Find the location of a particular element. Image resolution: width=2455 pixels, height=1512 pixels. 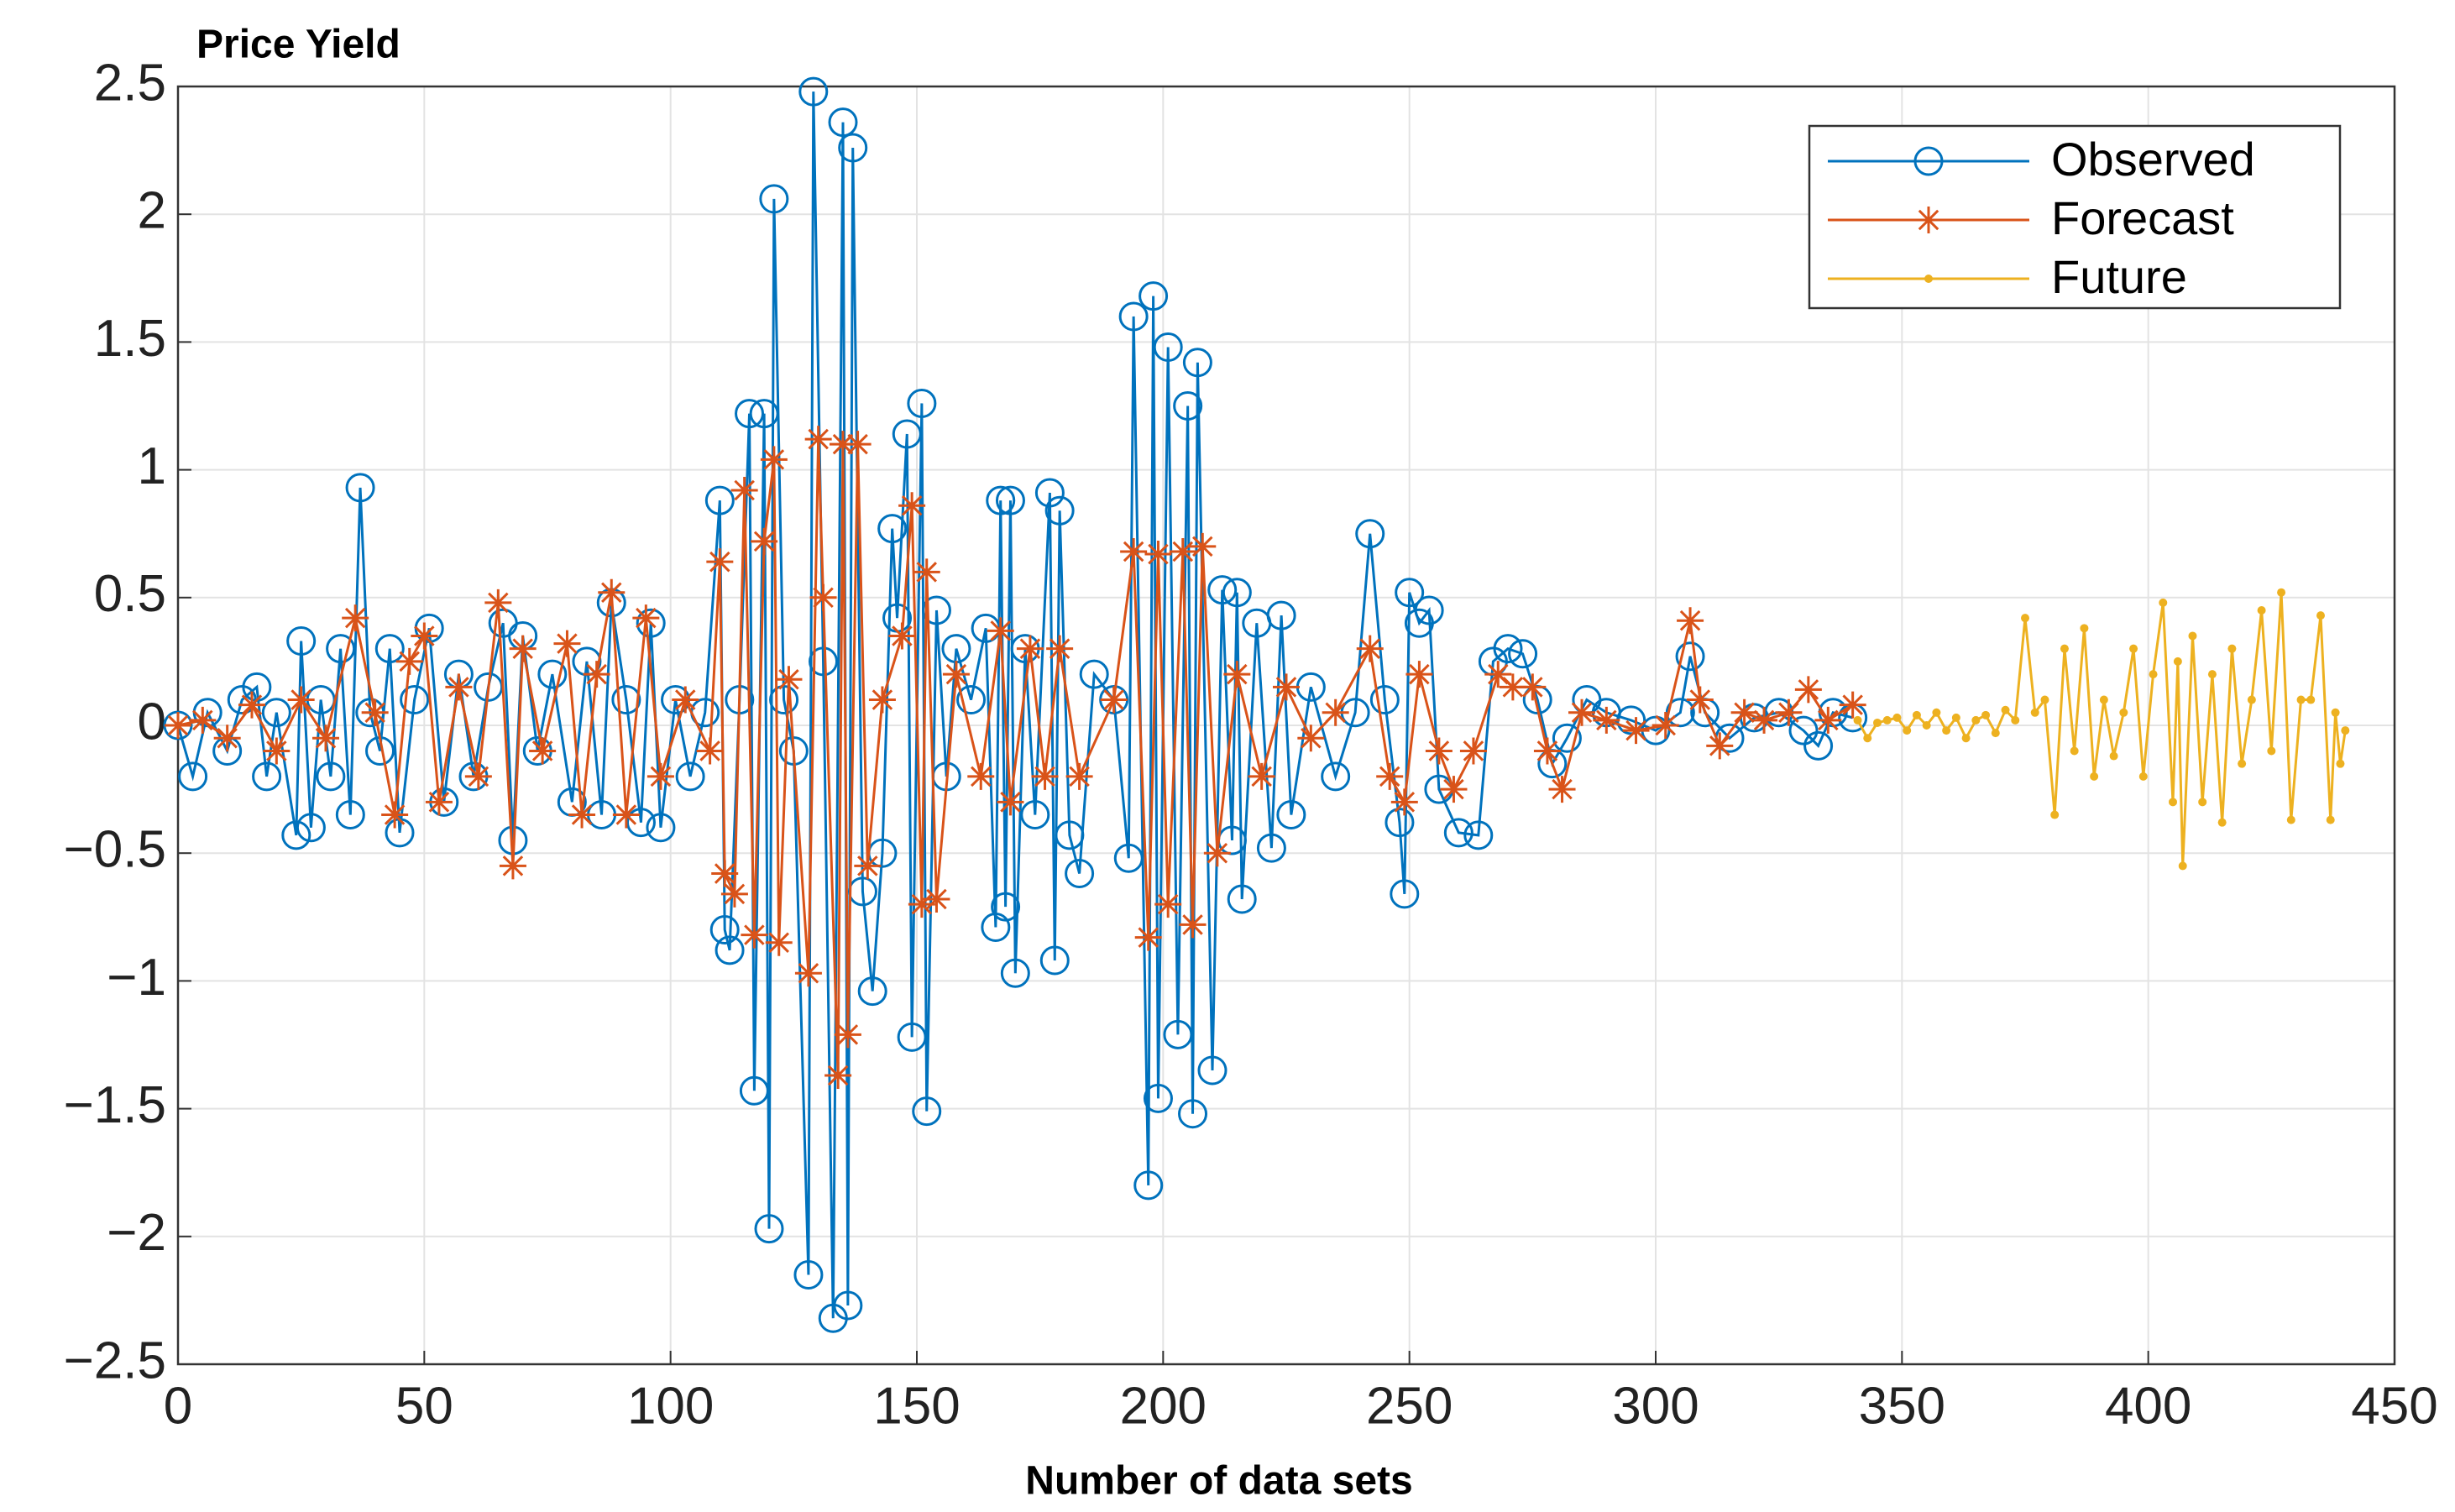

y-tick-label: 1 is located at coordinates (152, 466).